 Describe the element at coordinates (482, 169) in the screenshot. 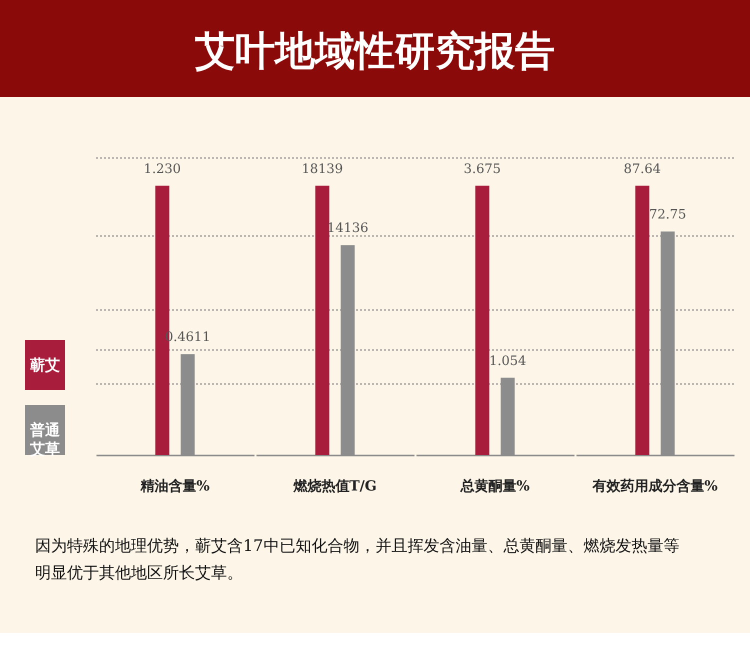

I see `data-label: 3.675` at that location.